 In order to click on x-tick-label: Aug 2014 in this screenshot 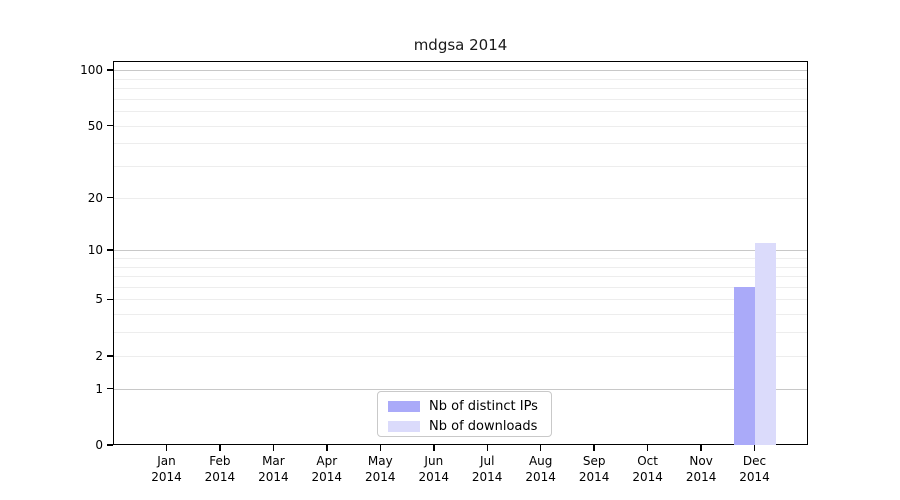, I will do `click(541, 469)`.